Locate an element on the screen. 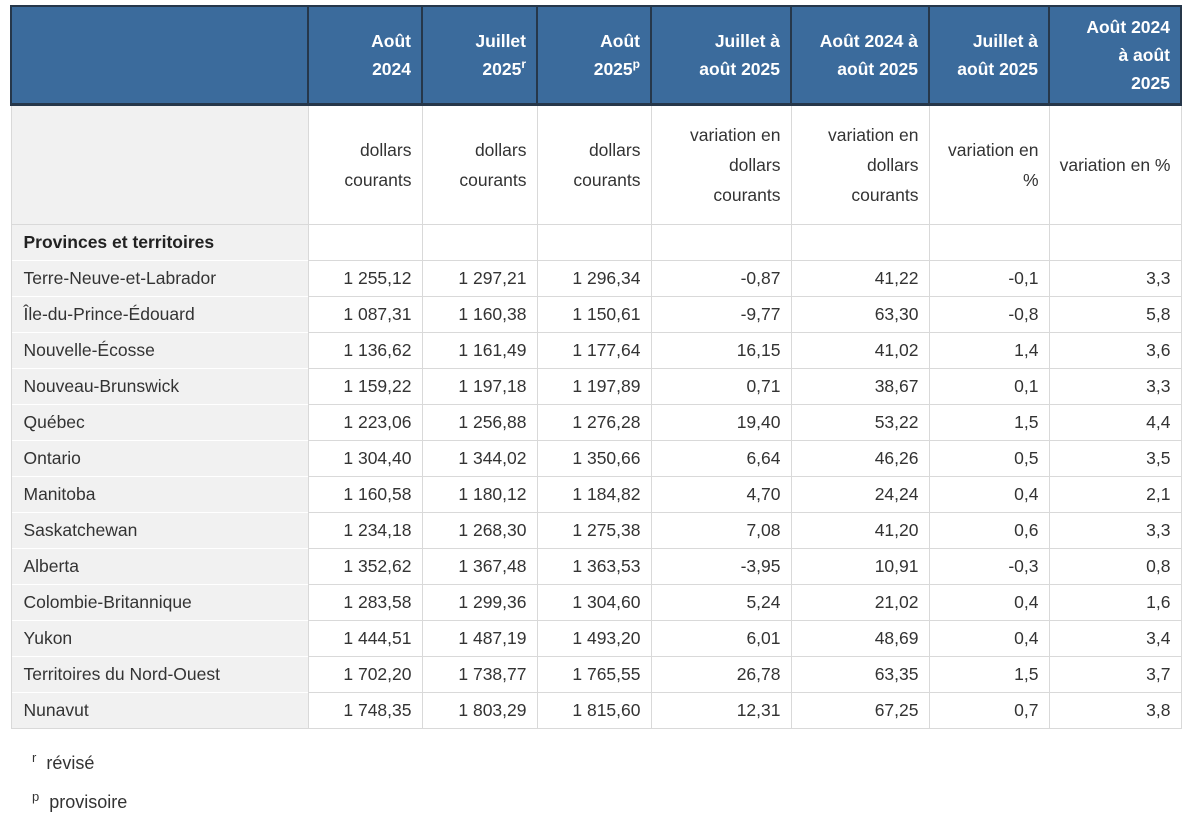  table-cell: 1 748,35 is located at coordinates (365, 710).